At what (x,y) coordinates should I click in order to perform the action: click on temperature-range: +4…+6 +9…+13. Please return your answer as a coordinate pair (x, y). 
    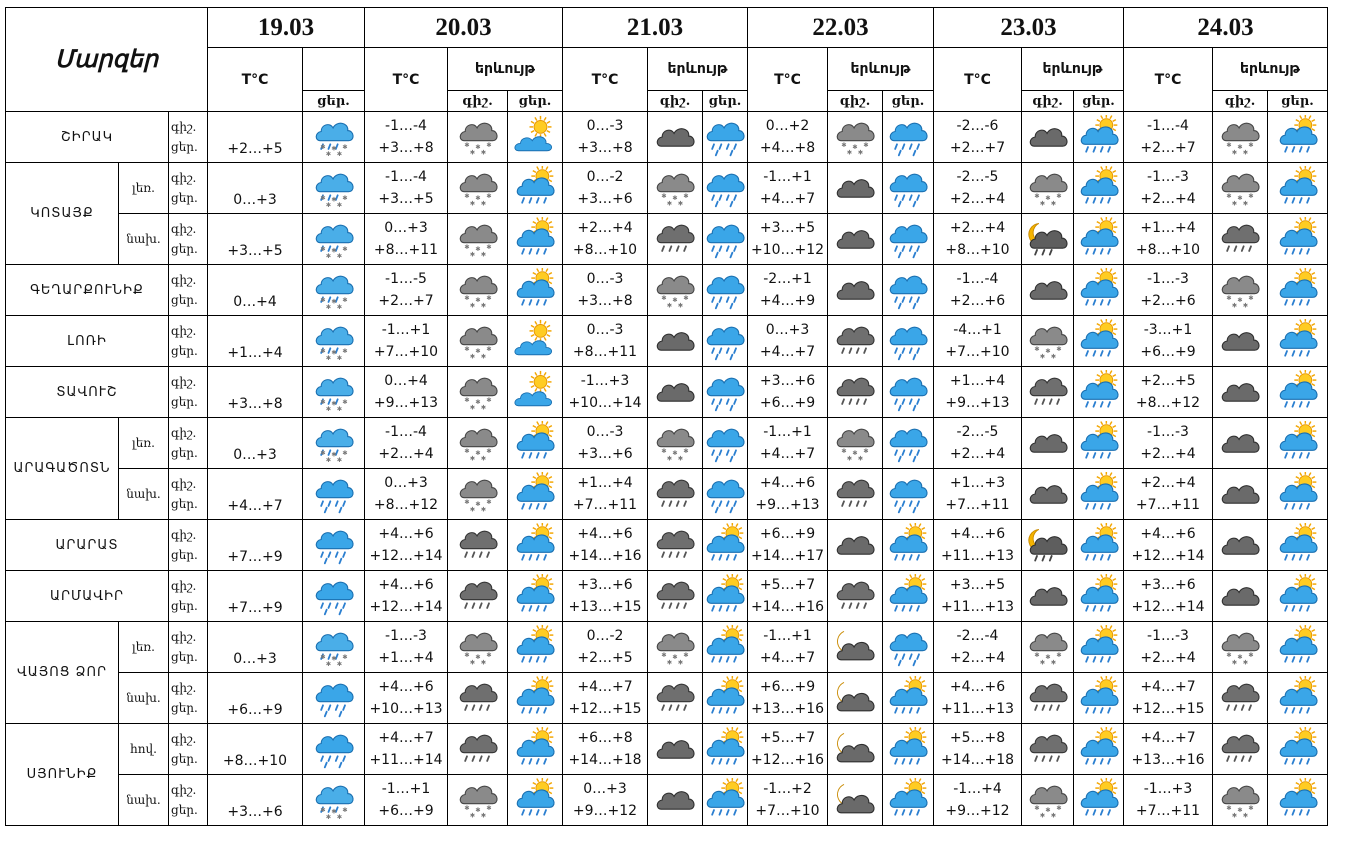
    Looking at the image, I should click on (787, 494).